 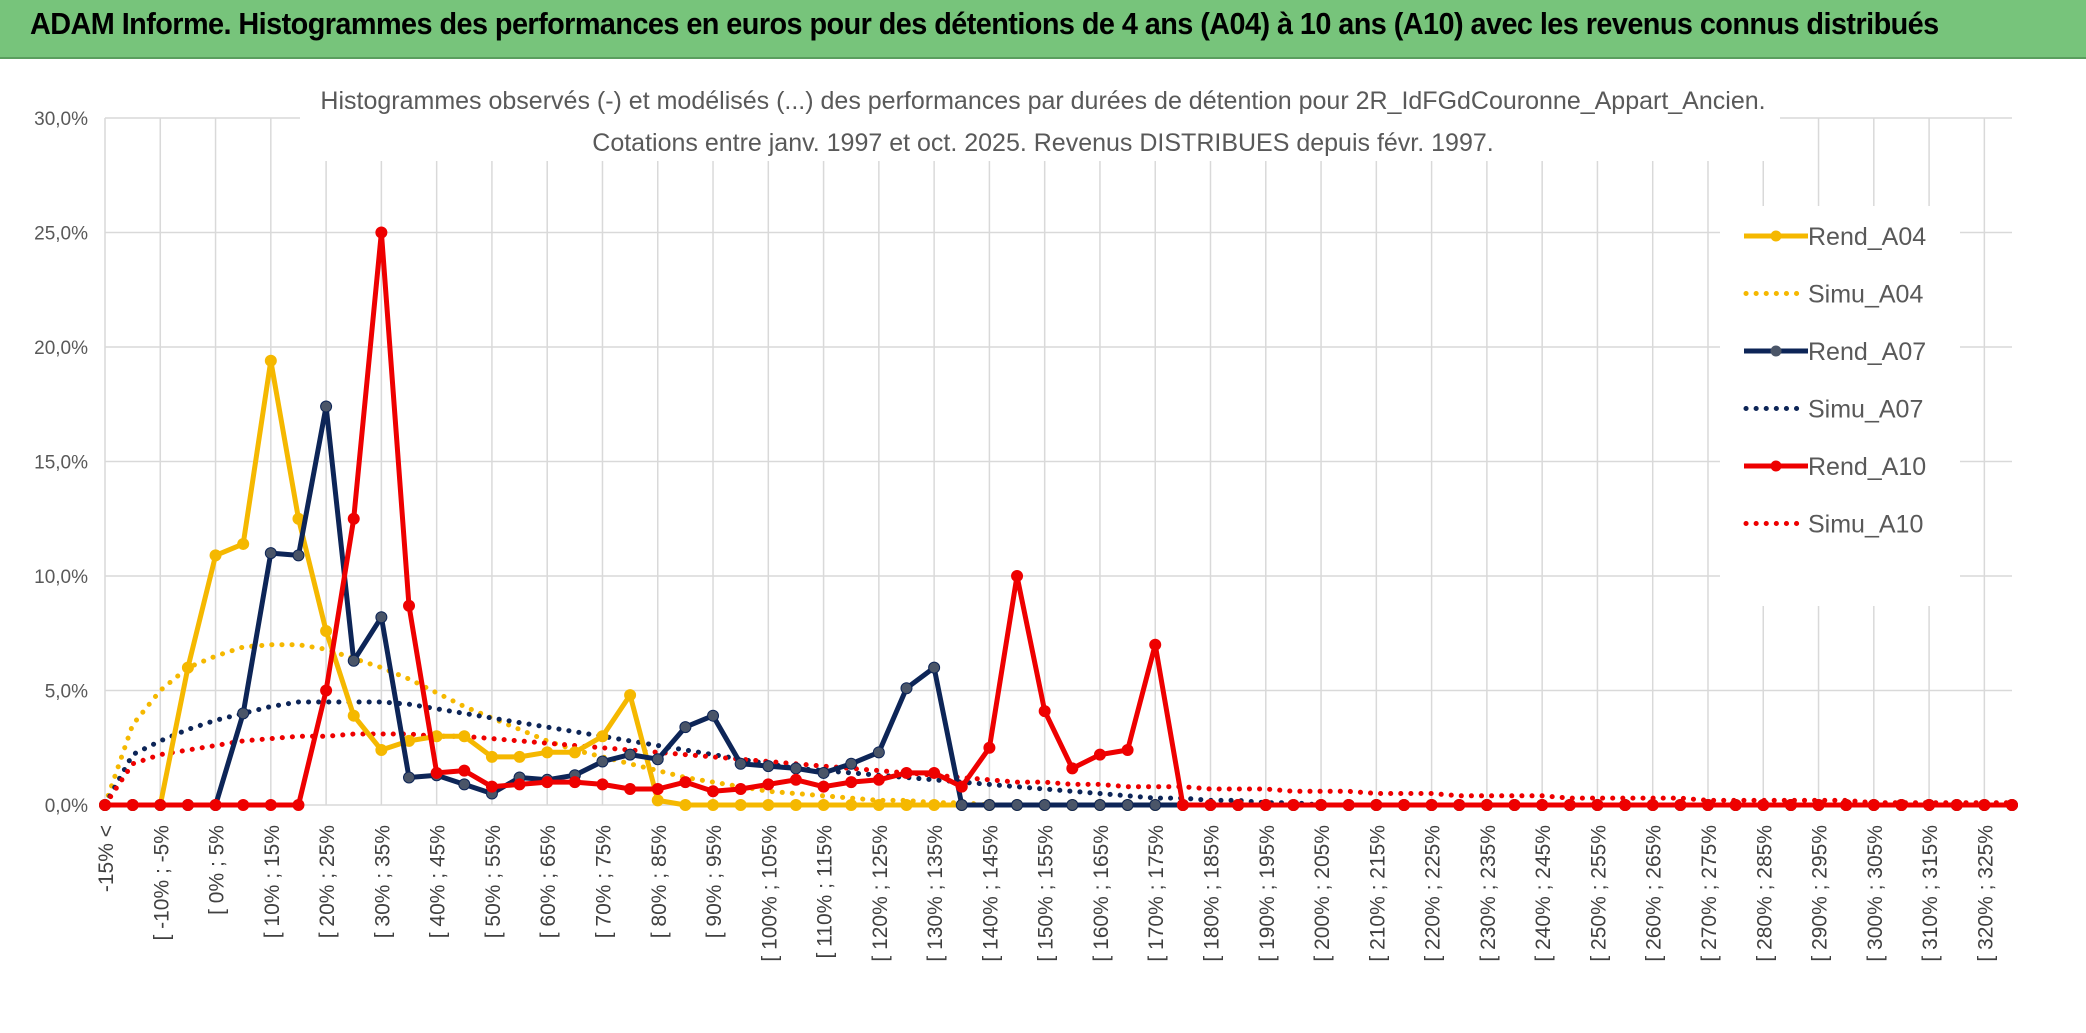 I want to click on x-tick-label: [ 100% ; 105%, so click(x=769, y=893).